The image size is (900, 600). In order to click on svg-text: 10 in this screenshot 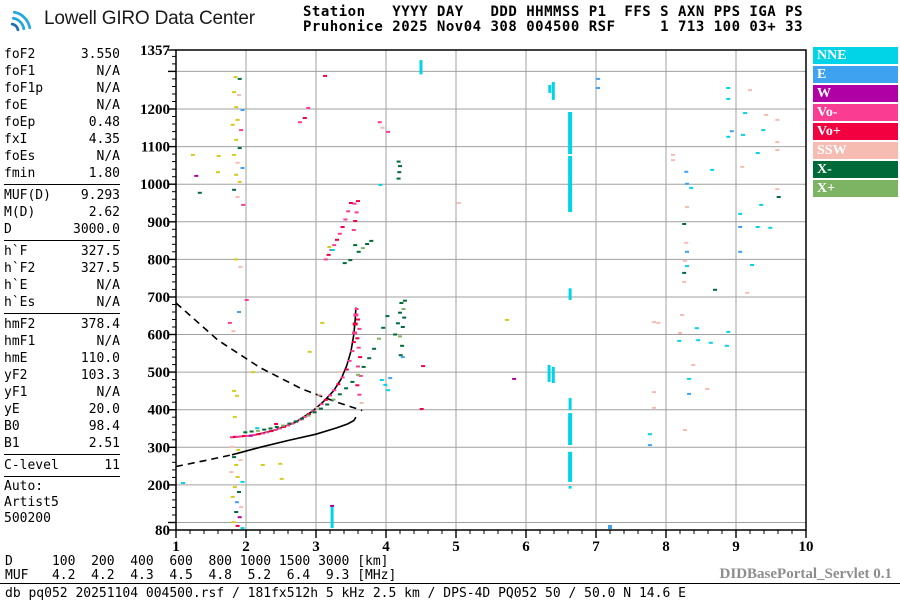, I will do `click(806, 547)`.